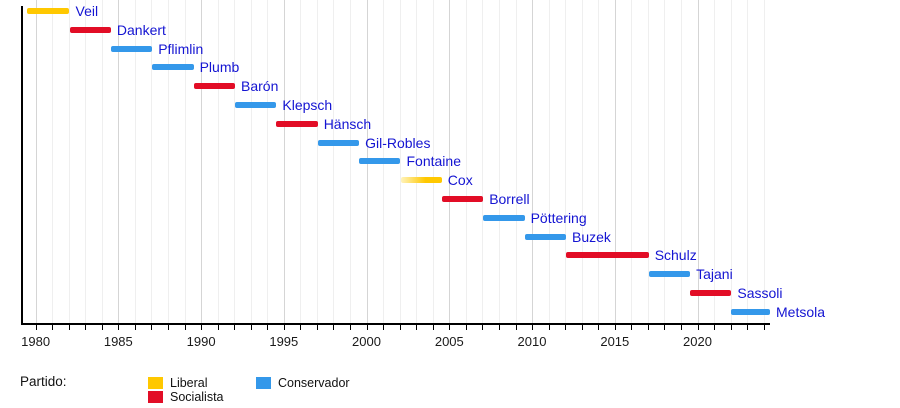 This screenshot has height=408, width=900. I want to click on legend-label-conservador: Conservador, so click(314, 383).